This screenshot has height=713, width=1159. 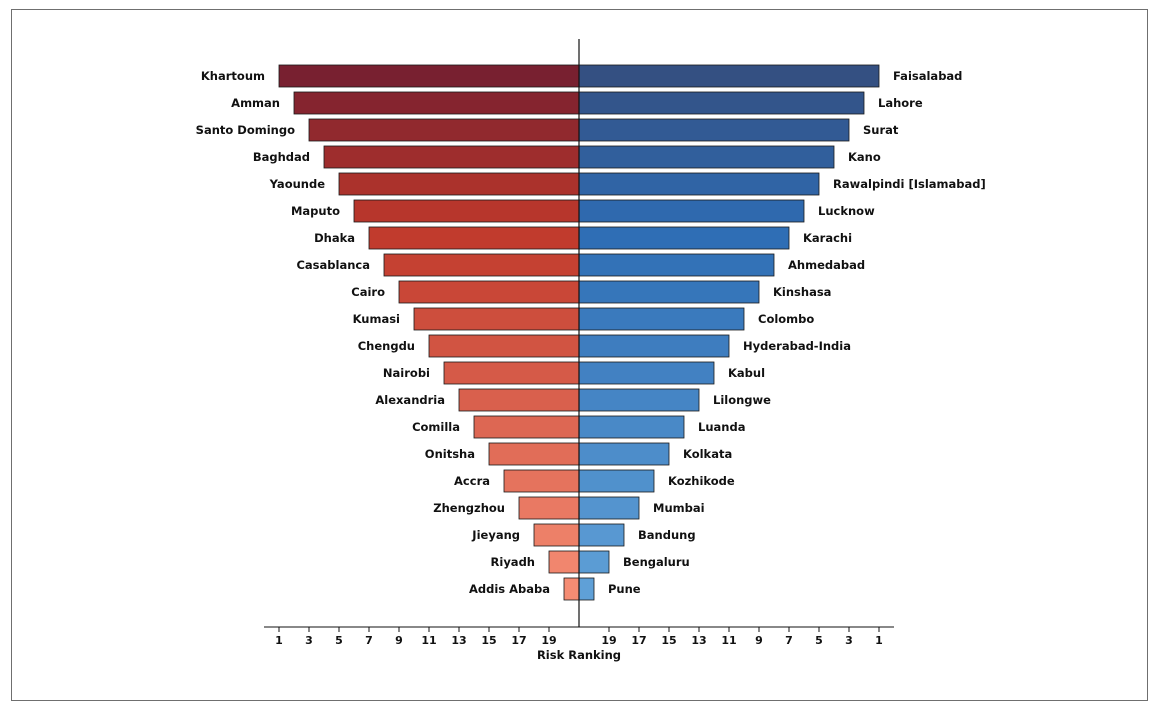 What do you see at coordinates (410, 400) in the screenshot?
I see `left-bar-label: Alexandria` at bounding box center [410, 400].